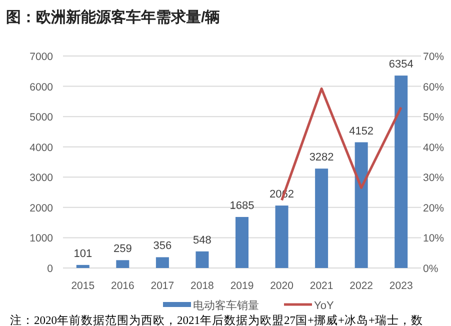 This screenshot has height=326, width=451. I want to click on data-label: 356, so click(162, 246).